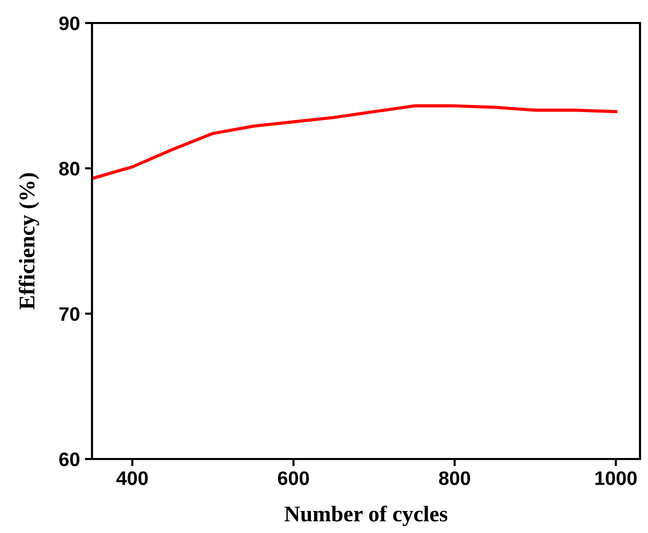 This screenshot has height=533, width=648. I want to click on x-tick-label: 1000, so click(616, 478).